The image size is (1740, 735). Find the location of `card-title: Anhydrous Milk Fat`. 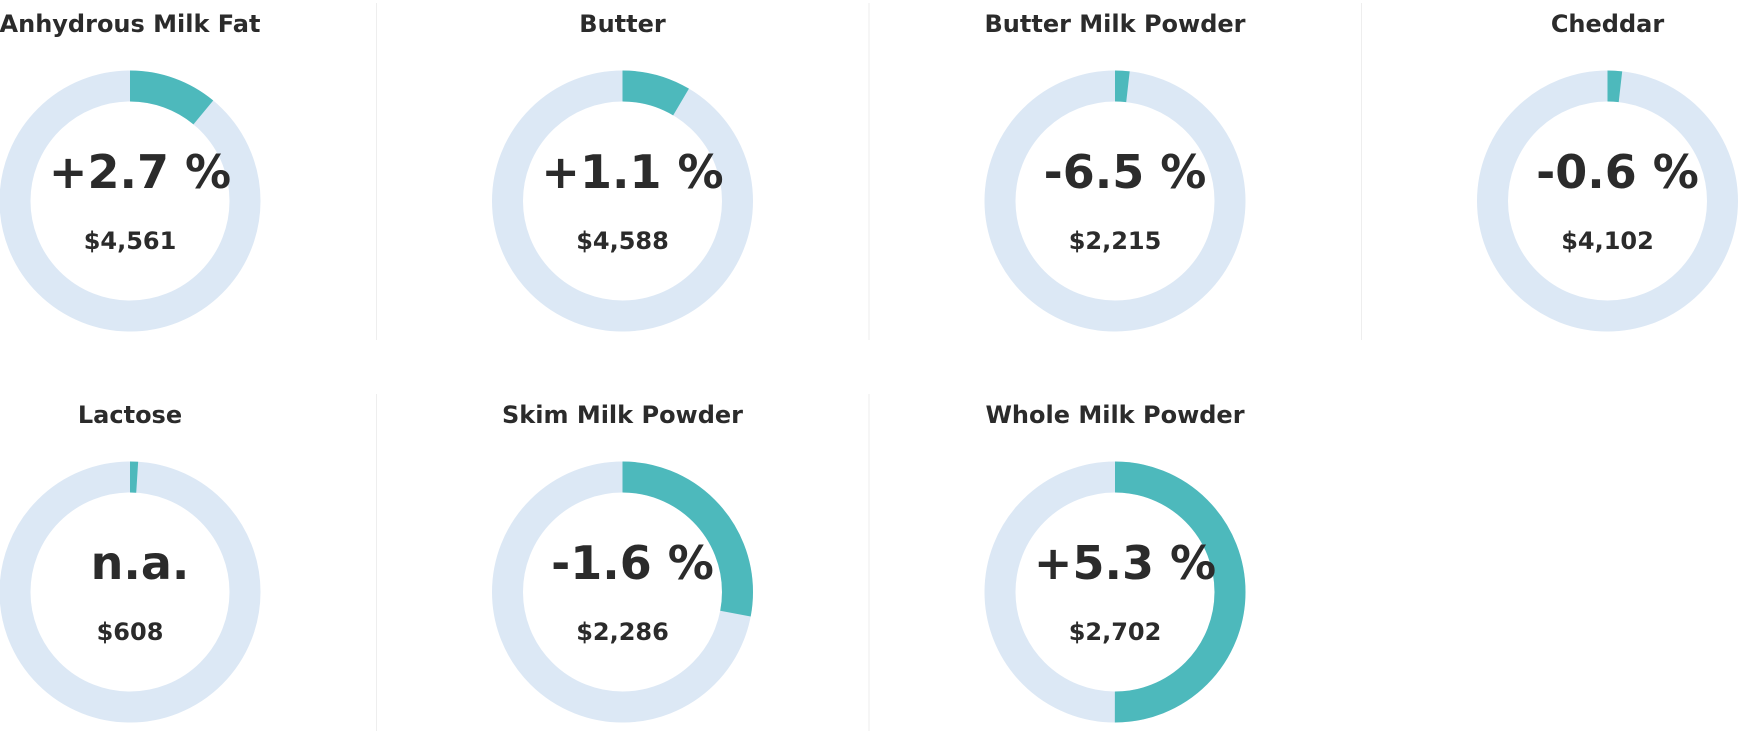

card-title: Anhydrous Milk Fat is located at coordinates (130, 24).